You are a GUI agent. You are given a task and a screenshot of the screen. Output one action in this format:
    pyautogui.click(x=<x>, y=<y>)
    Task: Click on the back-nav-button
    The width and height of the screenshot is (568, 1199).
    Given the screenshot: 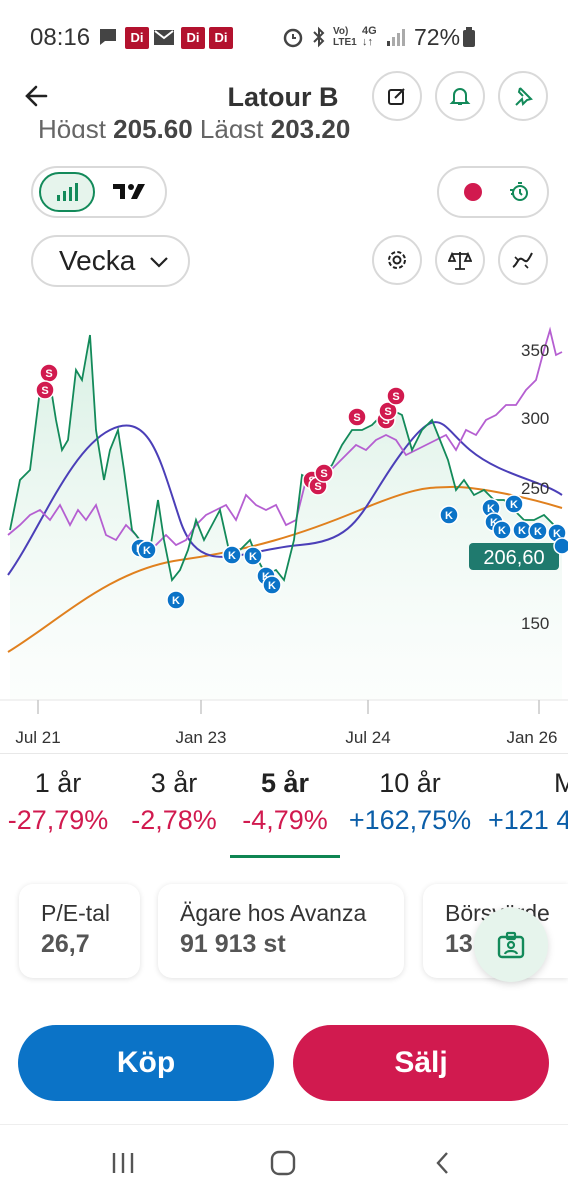 What is the action you would take?
    pyautogui.click(x=443, y=1163)
    